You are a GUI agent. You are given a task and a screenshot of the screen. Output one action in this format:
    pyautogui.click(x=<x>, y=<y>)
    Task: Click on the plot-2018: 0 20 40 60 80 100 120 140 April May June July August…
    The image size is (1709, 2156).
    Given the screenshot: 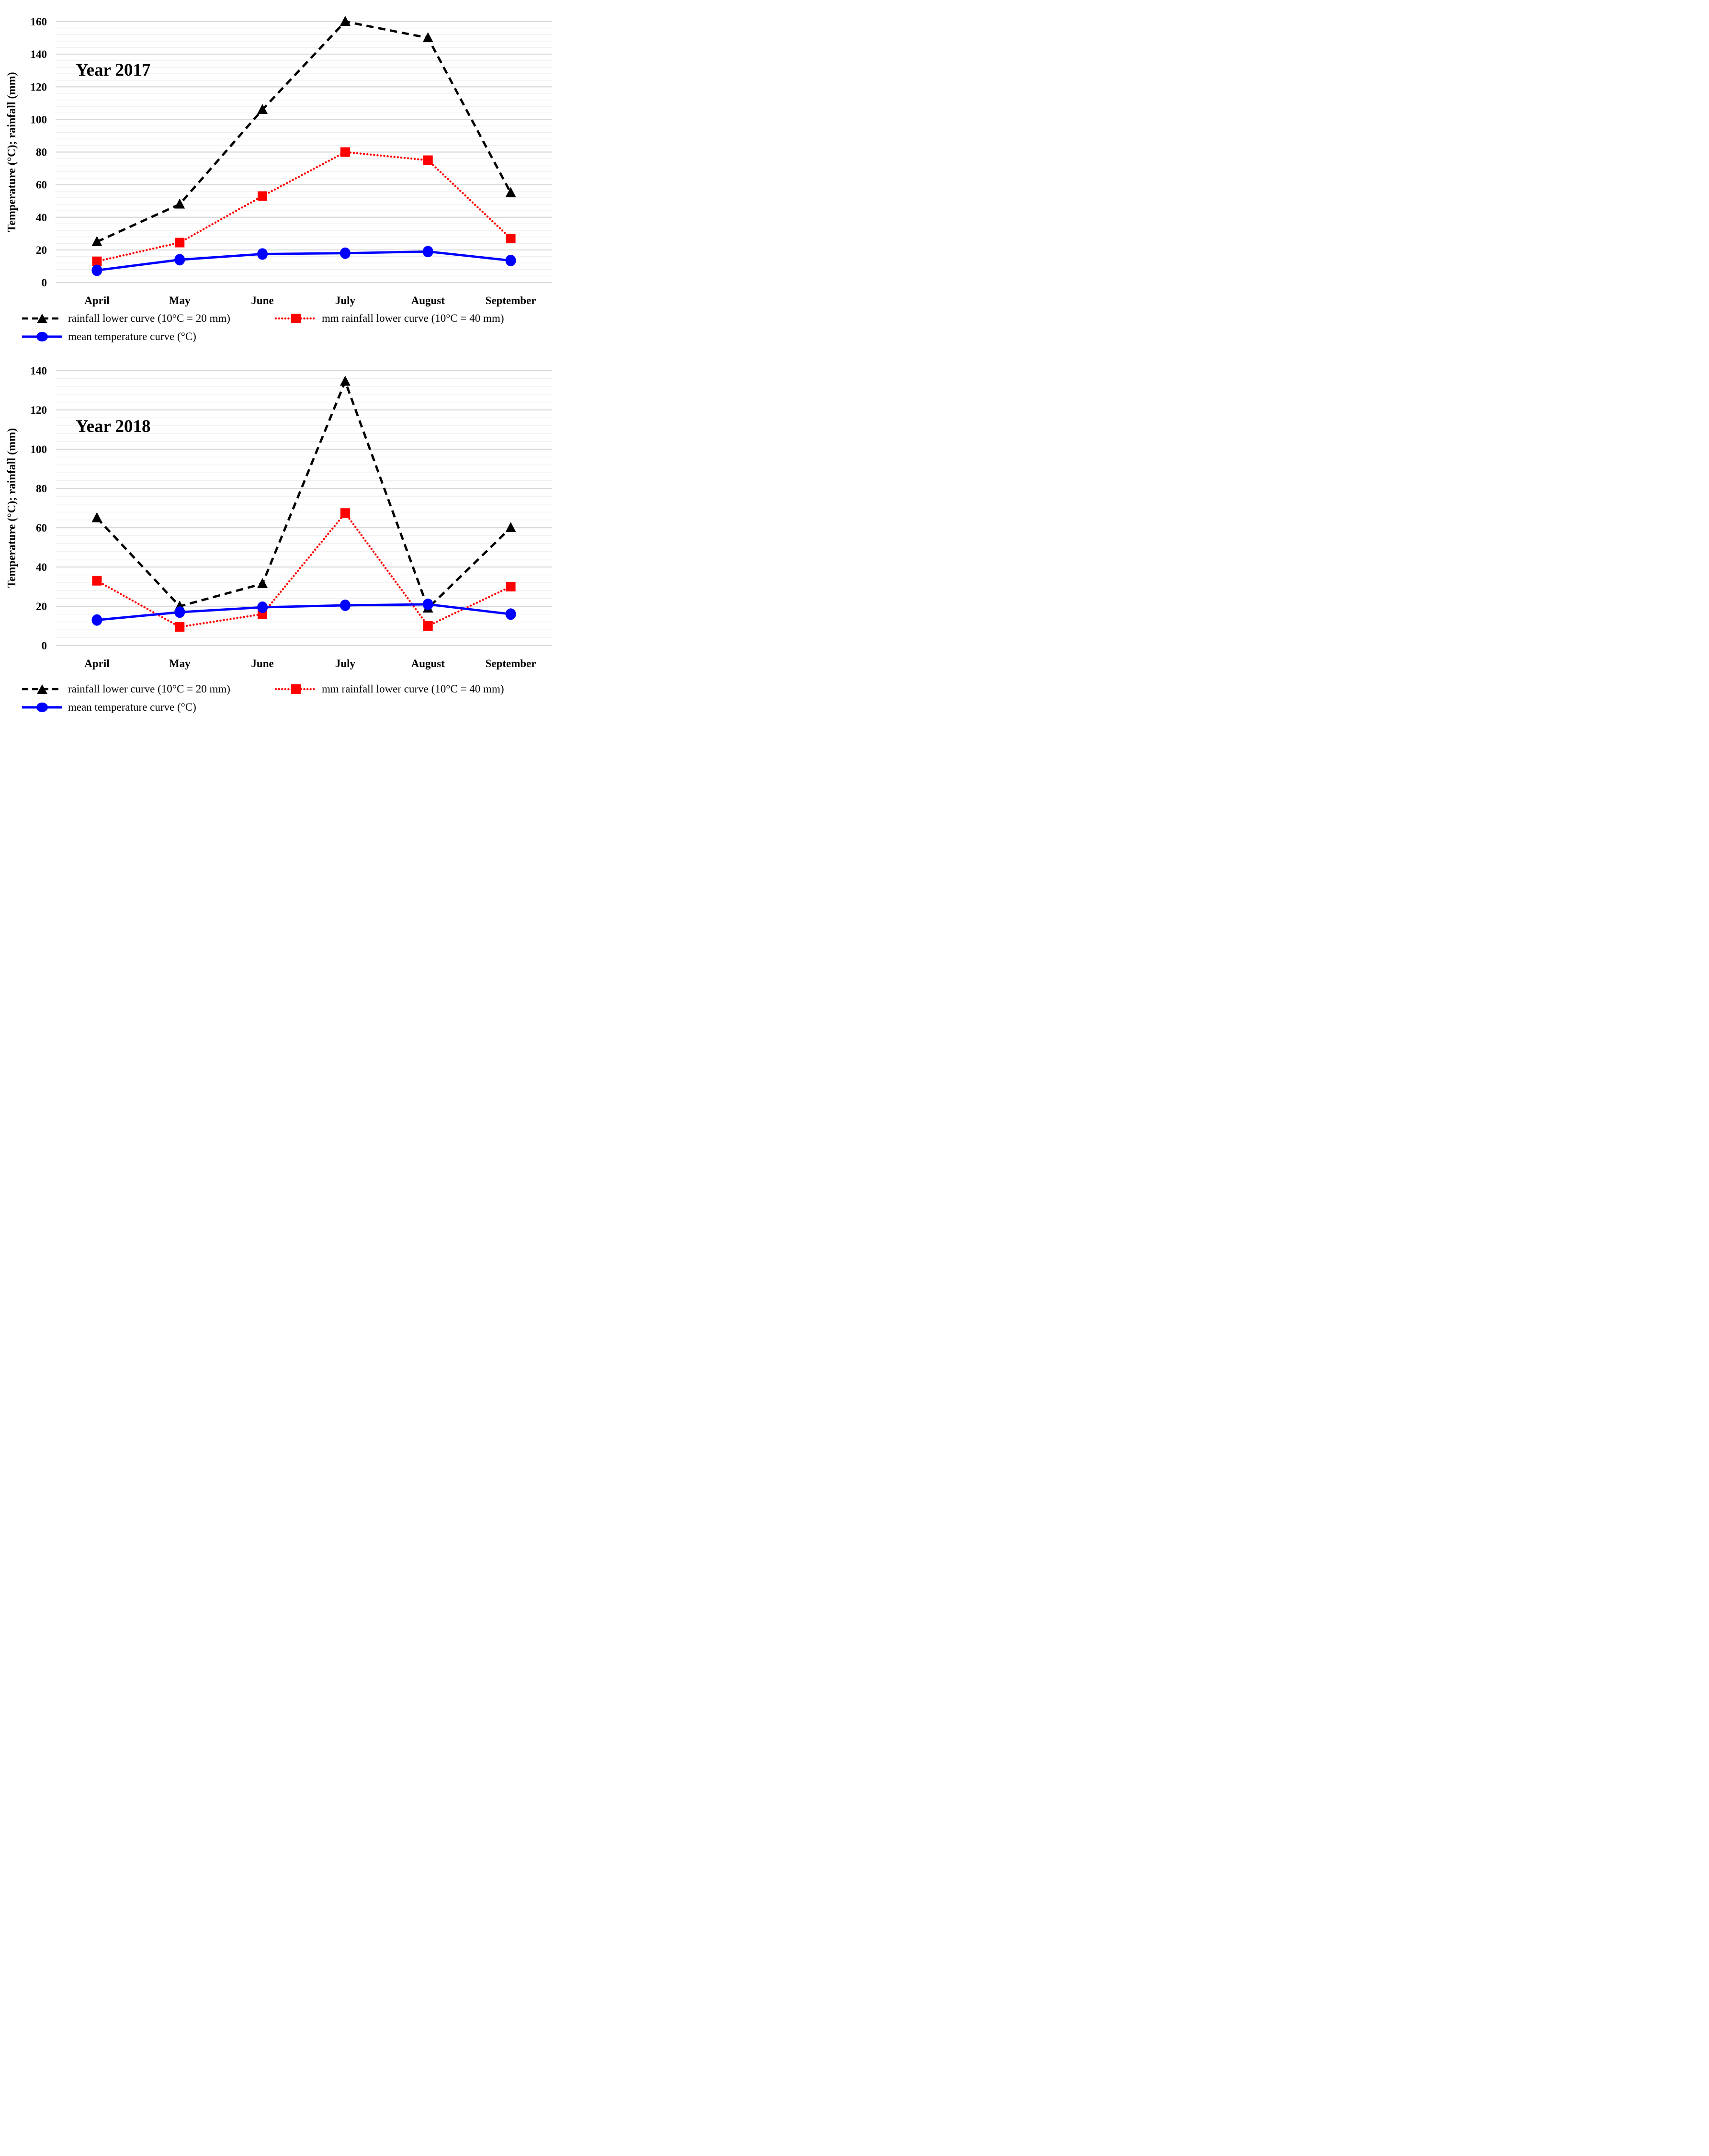 What is the action you would take?
    pyautogui.click(x=279, y=517)
    